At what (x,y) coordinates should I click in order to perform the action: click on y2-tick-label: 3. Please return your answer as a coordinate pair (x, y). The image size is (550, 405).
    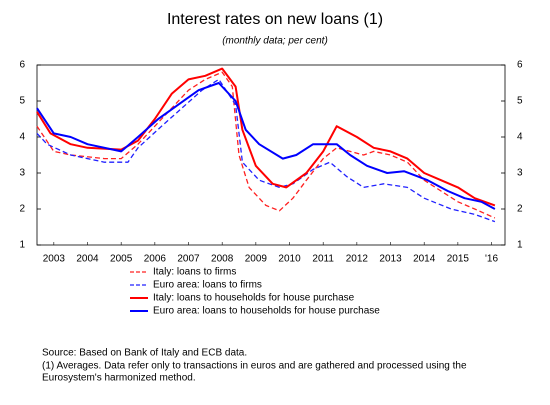
    Looking at the image, I should click on (520, 173).